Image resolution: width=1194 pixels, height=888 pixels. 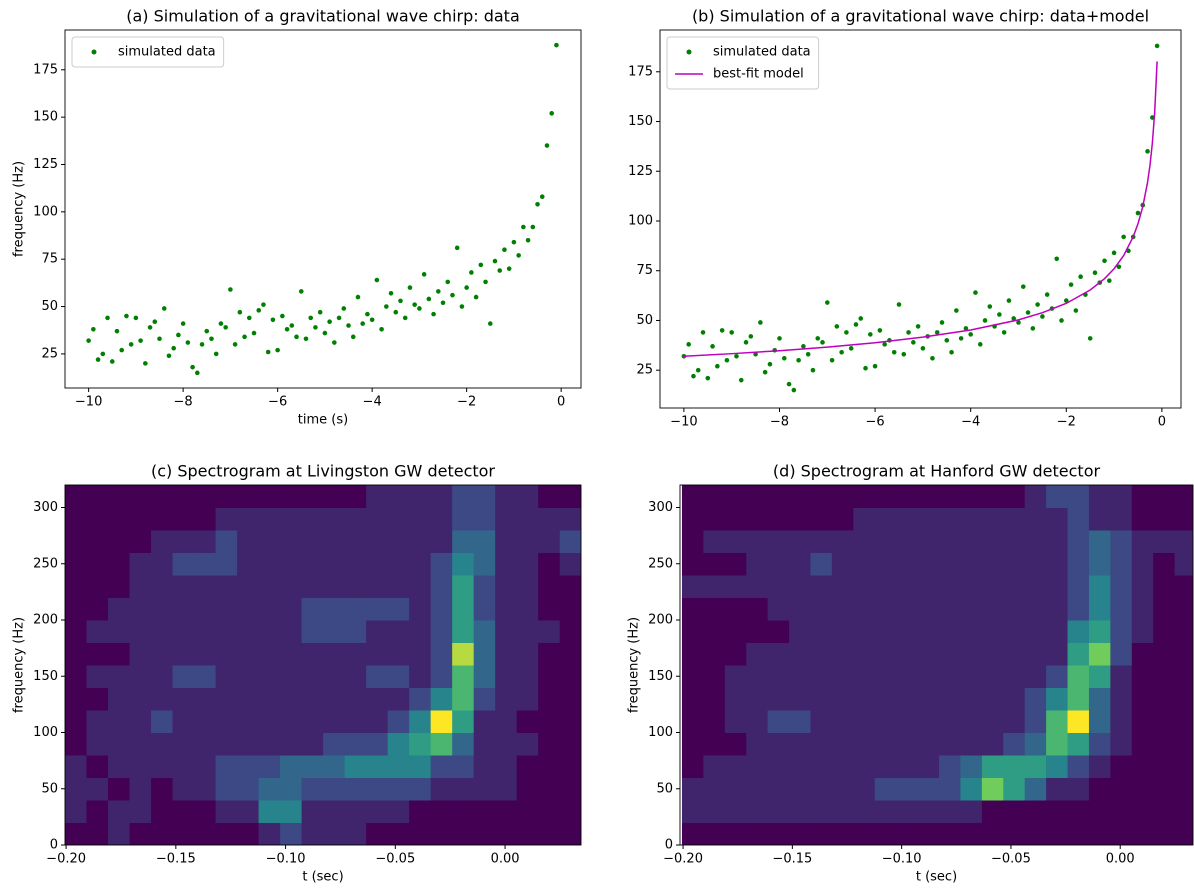 What do you see at coordinates (1011, 859) in the screenshot?
I see `x-tick-label: −0.05` at bounding box center [1011, 859].